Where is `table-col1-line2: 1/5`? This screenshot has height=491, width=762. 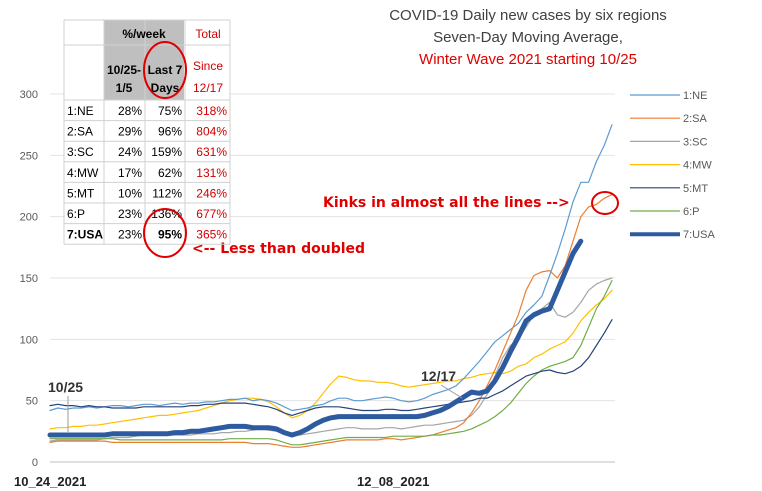
table-col1-line2: 1/5 is located at coordinates (124, 88).